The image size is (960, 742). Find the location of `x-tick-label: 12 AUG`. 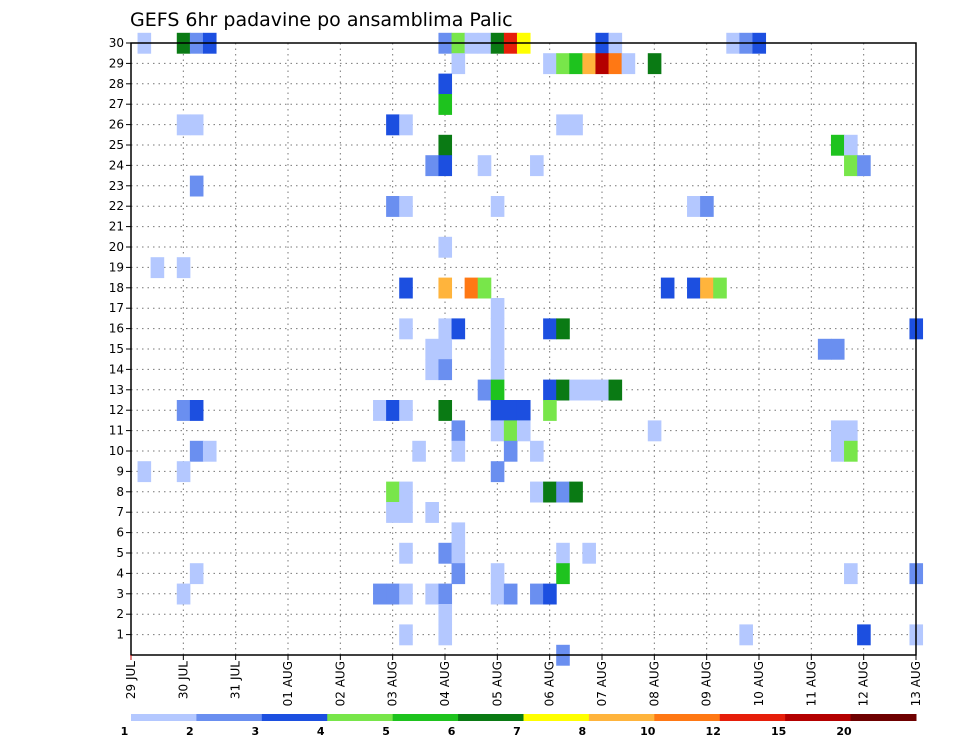

x-tick-label: 12 AUG is located at coordinates (864, 683).